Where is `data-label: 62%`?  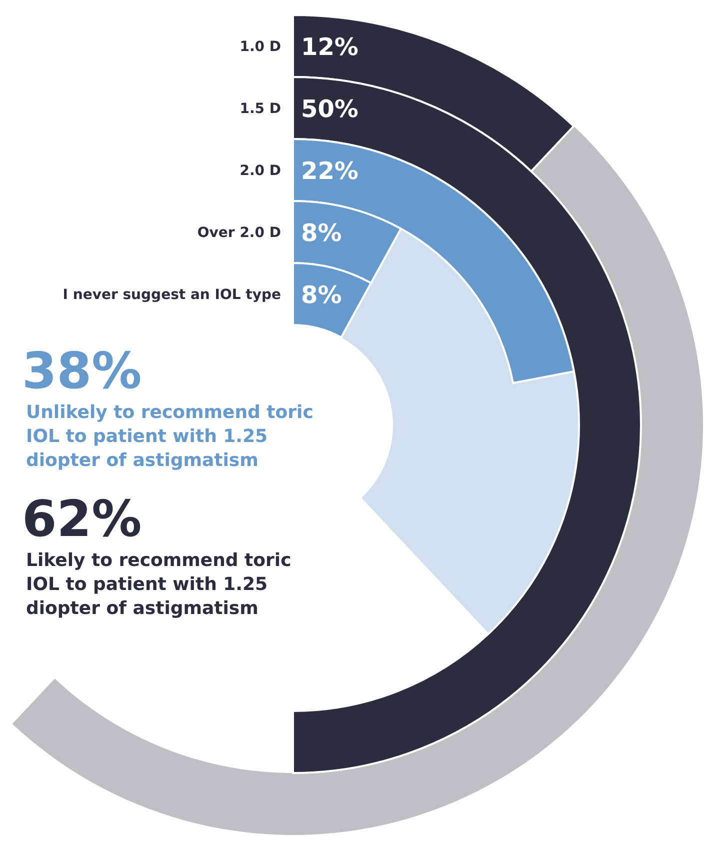 data-label: 62% is located at coordinates (82, 519).